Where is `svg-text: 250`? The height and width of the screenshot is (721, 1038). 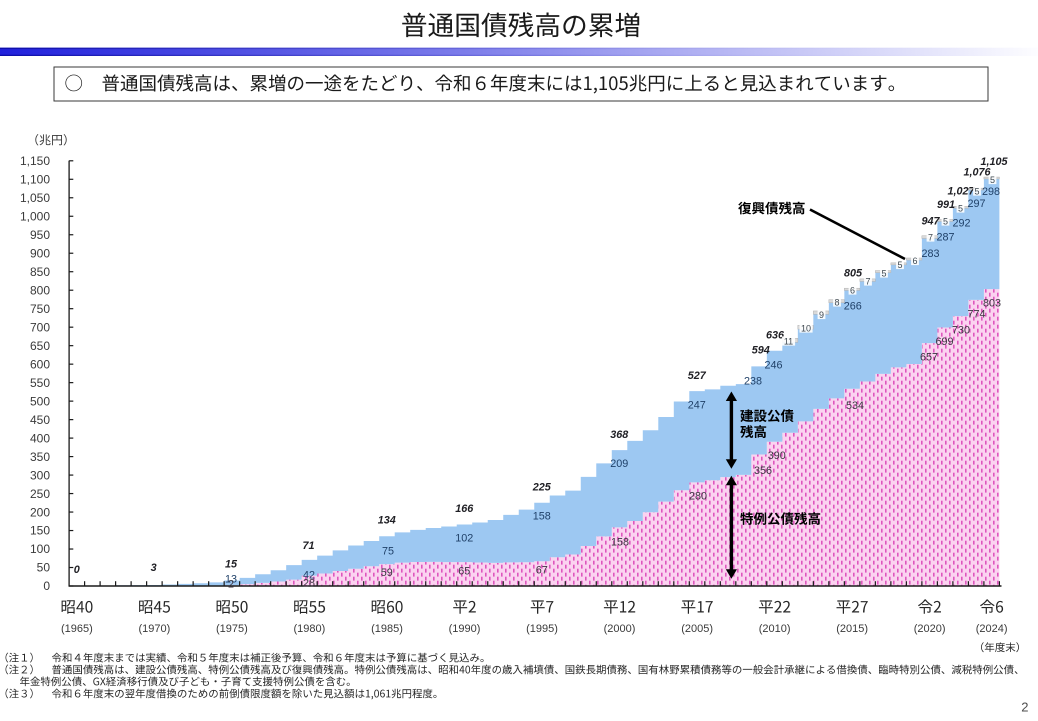 svg-text: 250 is located at coordinates (40, 494).